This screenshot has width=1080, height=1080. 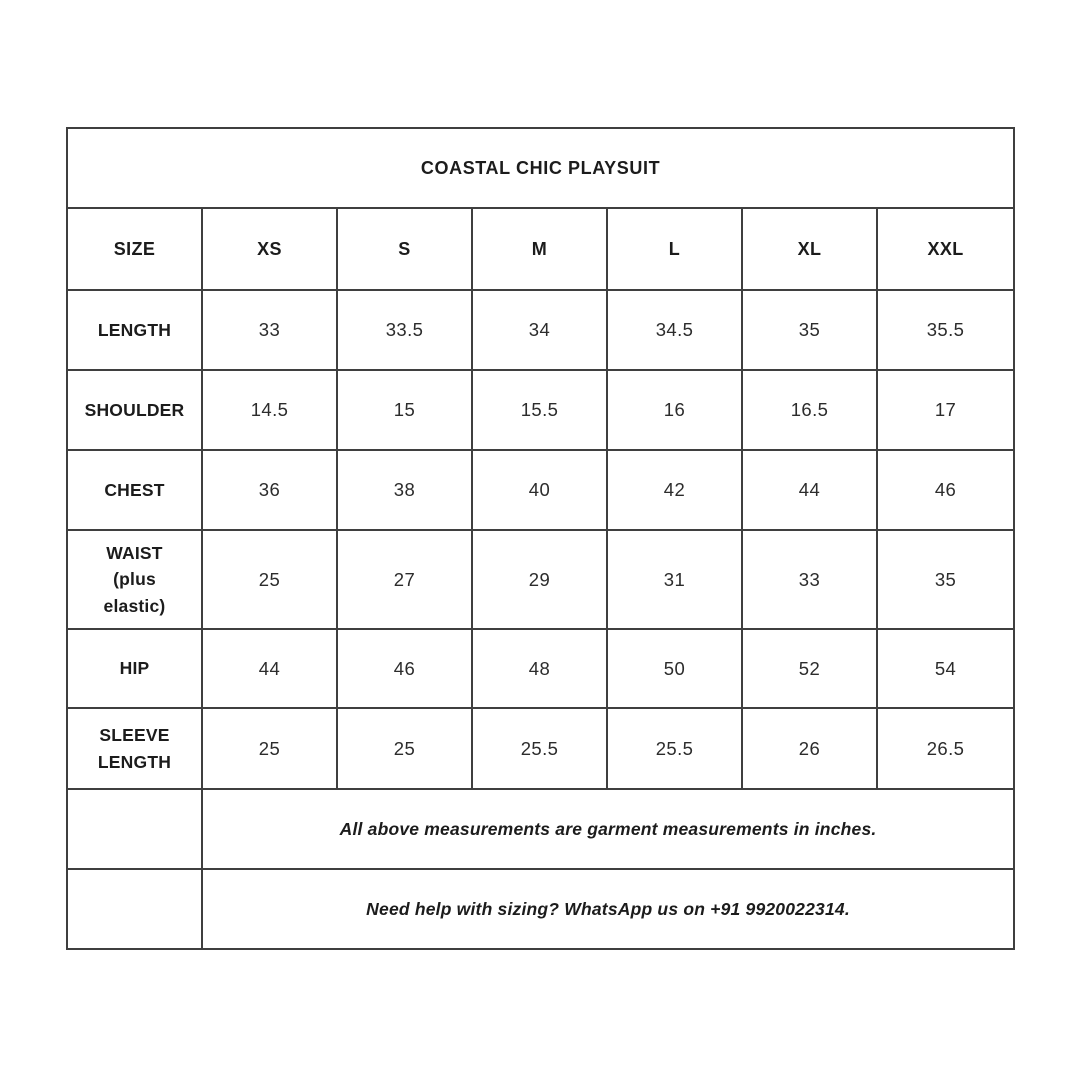 What do you see at coordinates (674, 579) in the screenshot?
I see `value-cell: 31` at bounding box center [674, 579].